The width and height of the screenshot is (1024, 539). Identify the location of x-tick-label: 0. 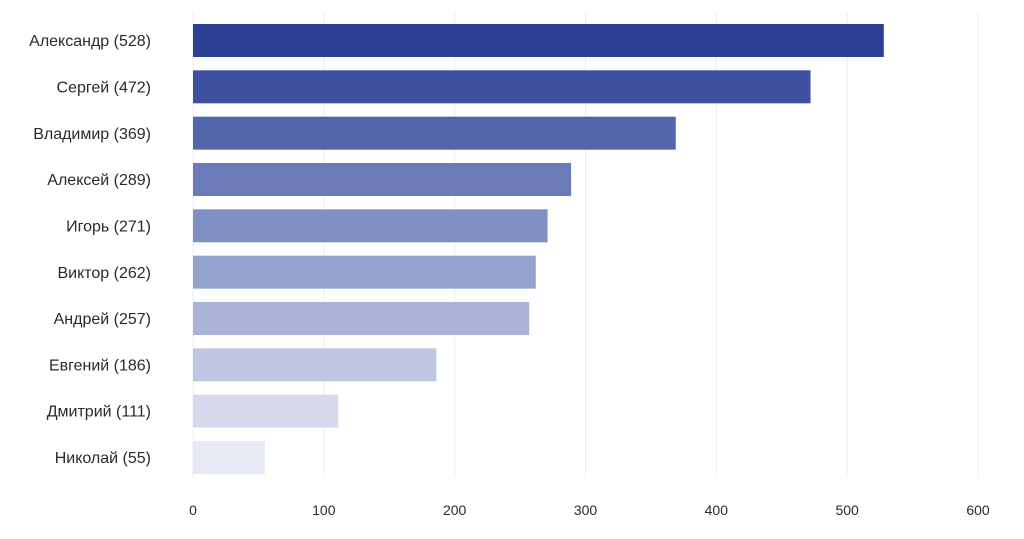
(193, 510).